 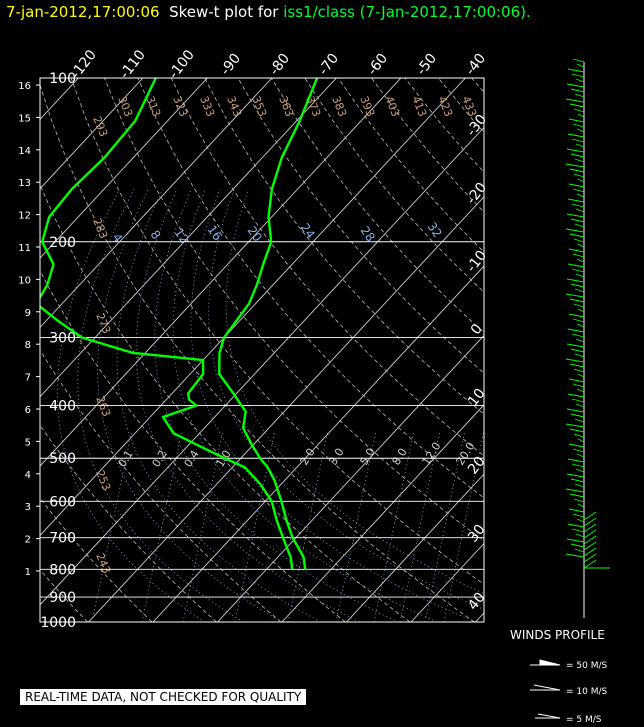 I want to click on dry-adiabat-label: 263, so click(x=103, y=406).